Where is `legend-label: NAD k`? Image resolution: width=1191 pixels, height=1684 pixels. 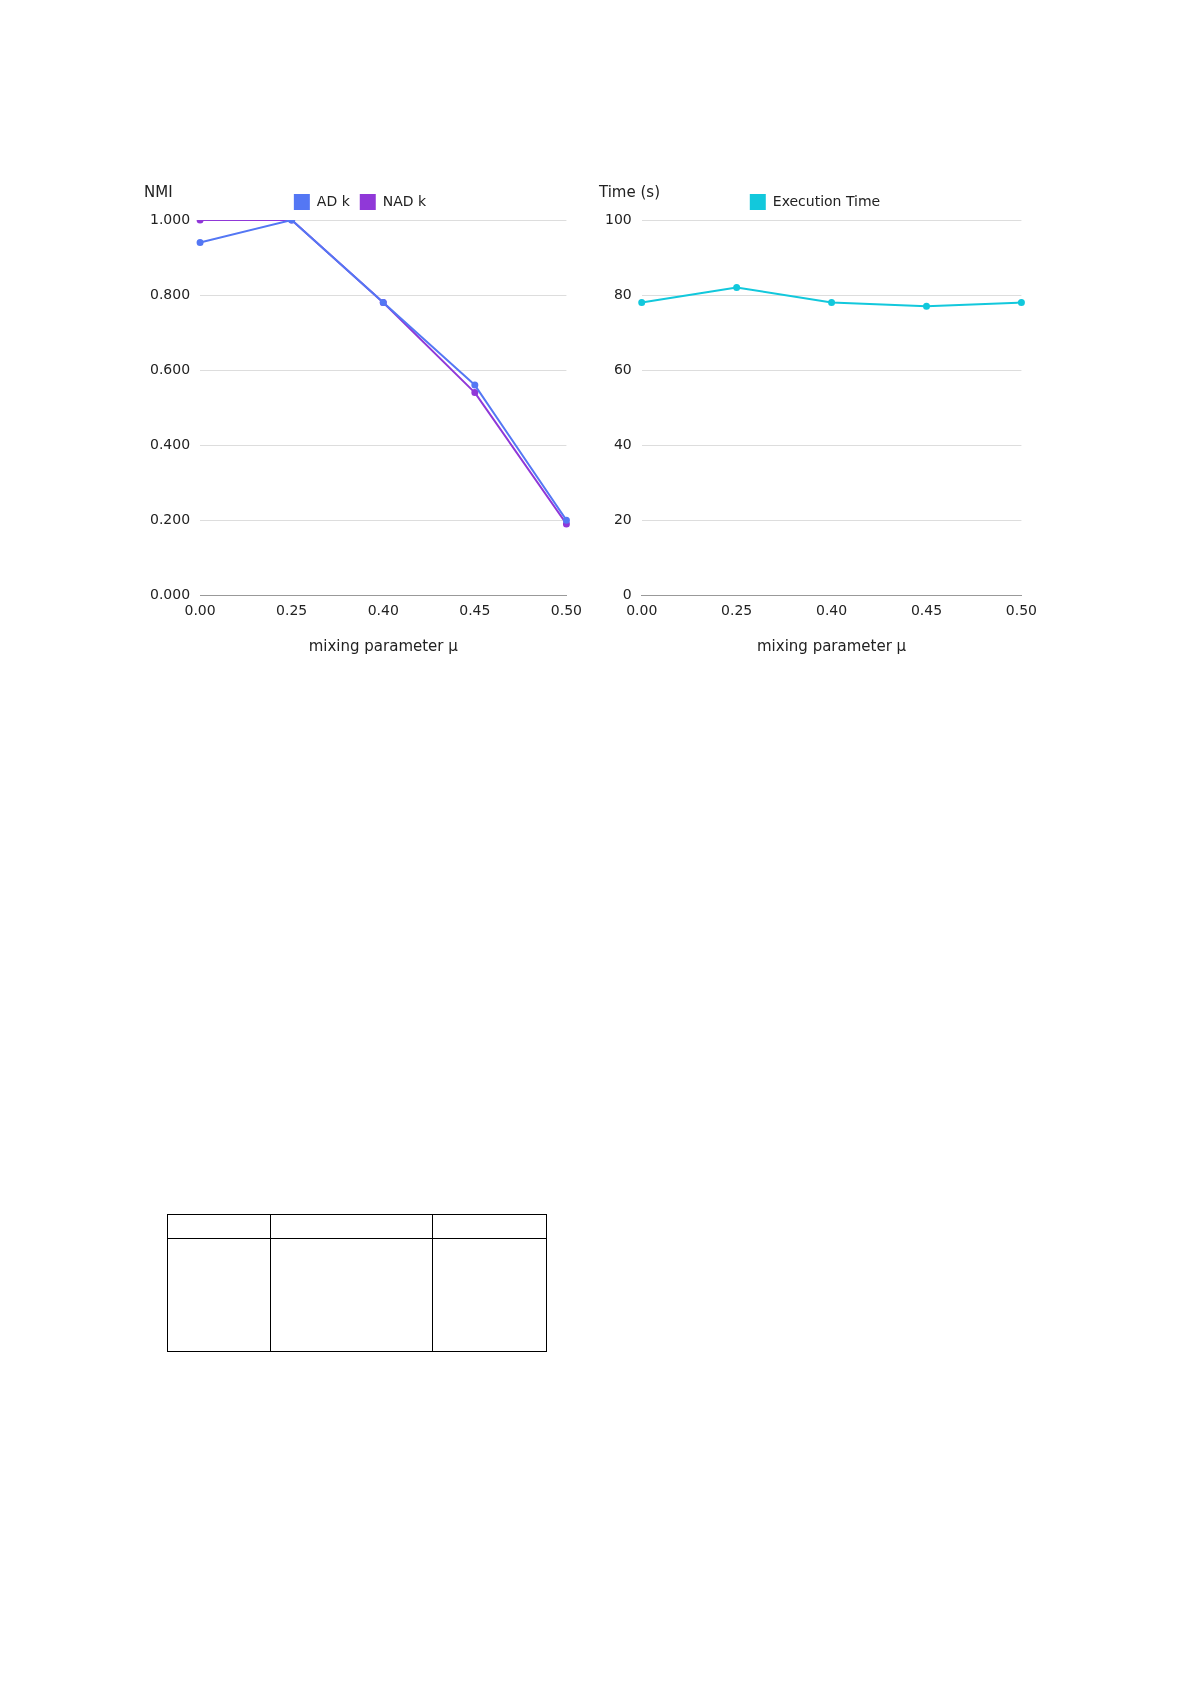
legend-label: NAD k is located at coordinates (405, 200).